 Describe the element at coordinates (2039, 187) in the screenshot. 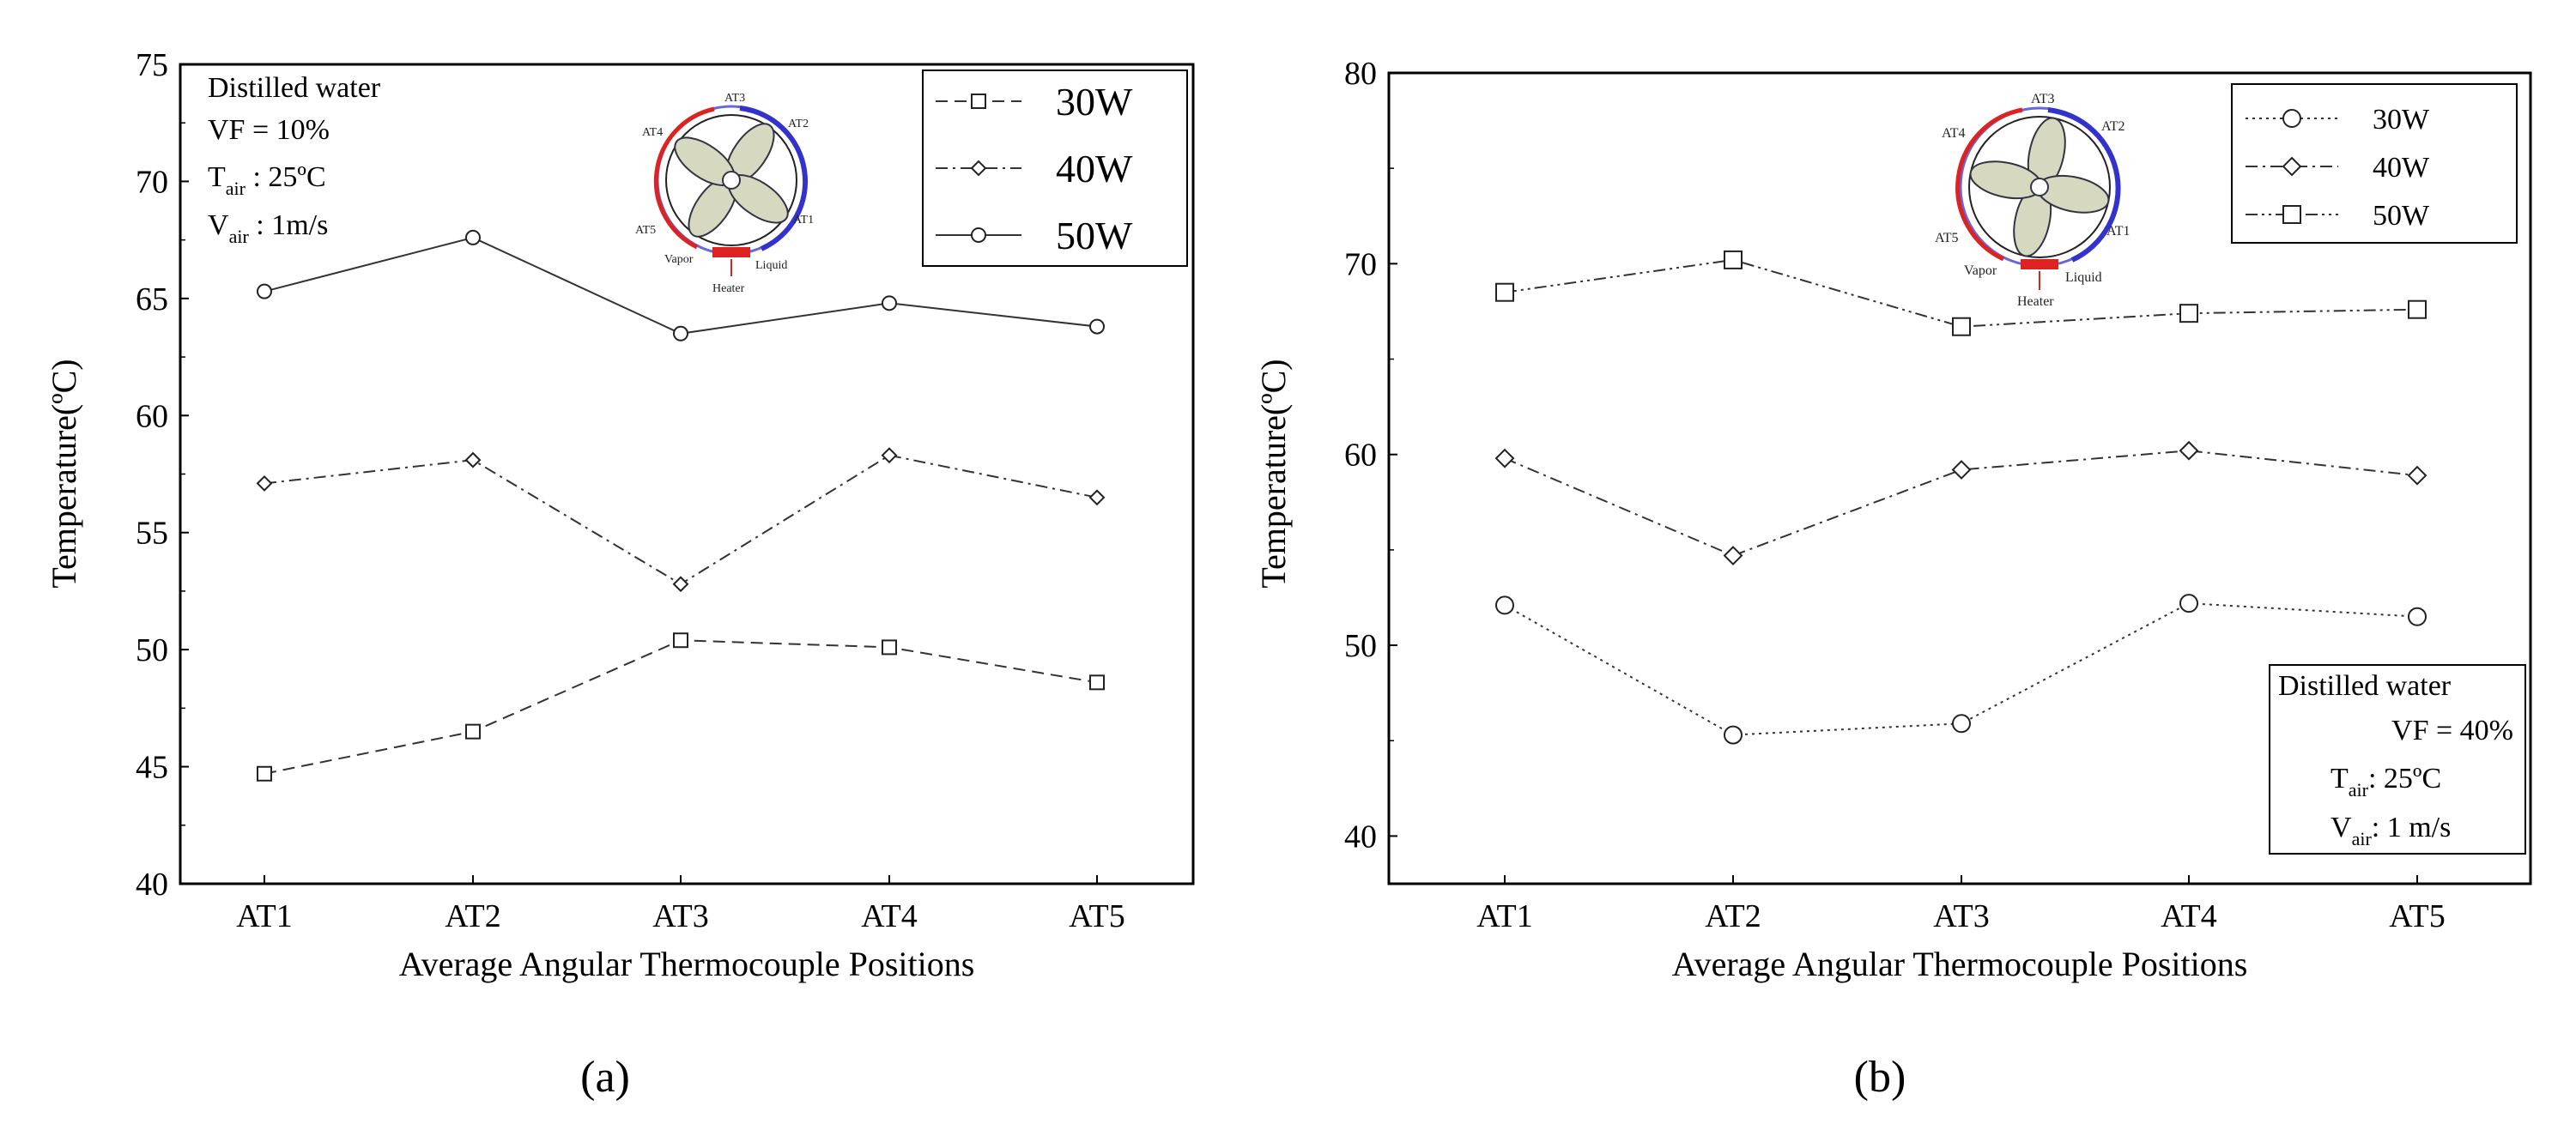

I see `fan-hub-icon` at that location.